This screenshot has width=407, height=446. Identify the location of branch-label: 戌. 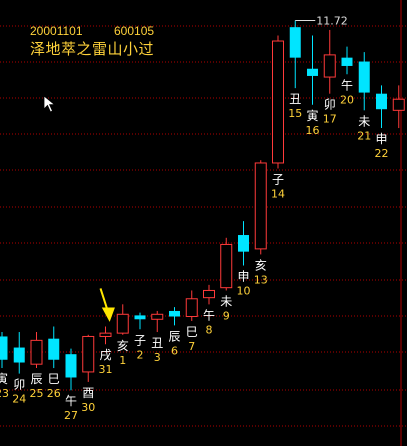
(105, 355).